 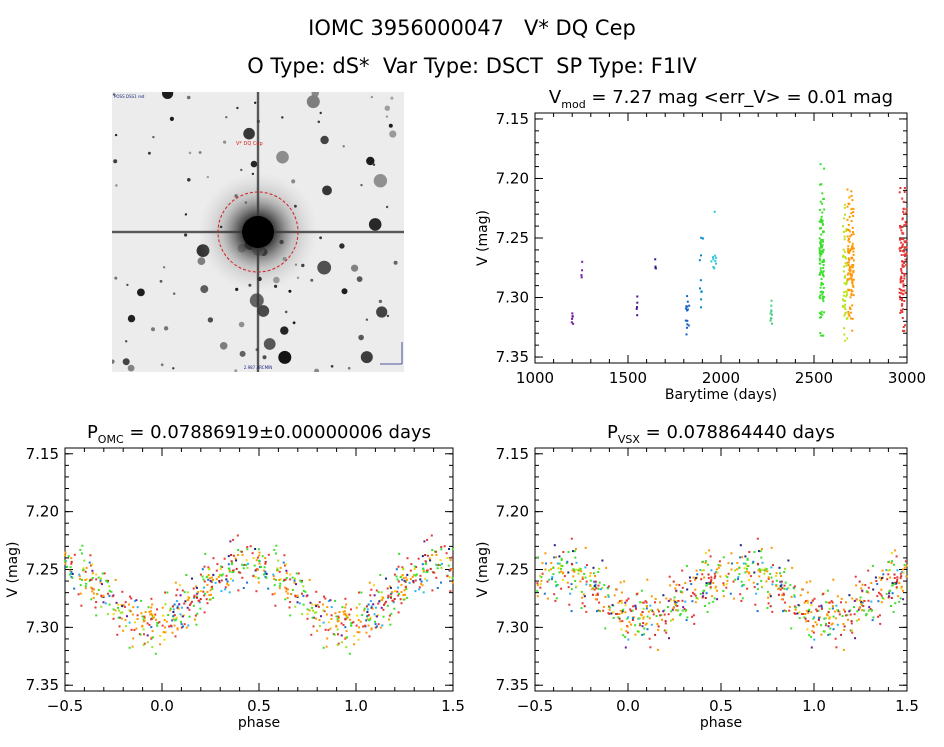 What do you see at coordinates (259, 569) in the screenshot?
I see `plot-frame` at bounding box center [259, 569].